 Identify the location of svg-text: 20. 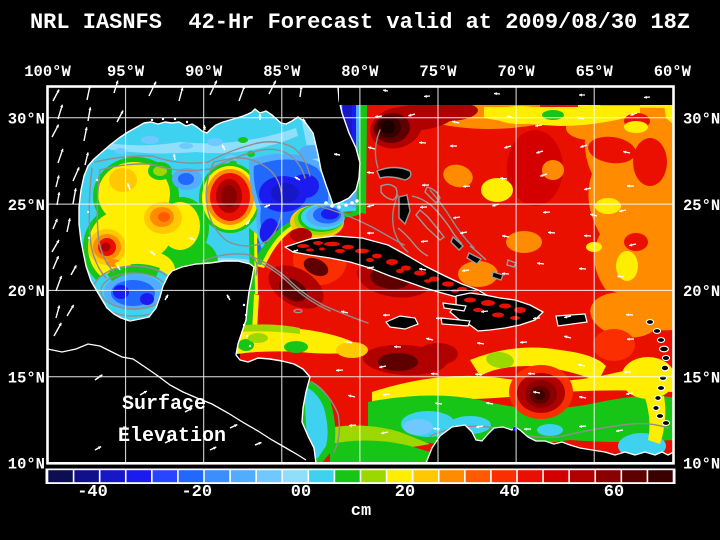
(405, 492).